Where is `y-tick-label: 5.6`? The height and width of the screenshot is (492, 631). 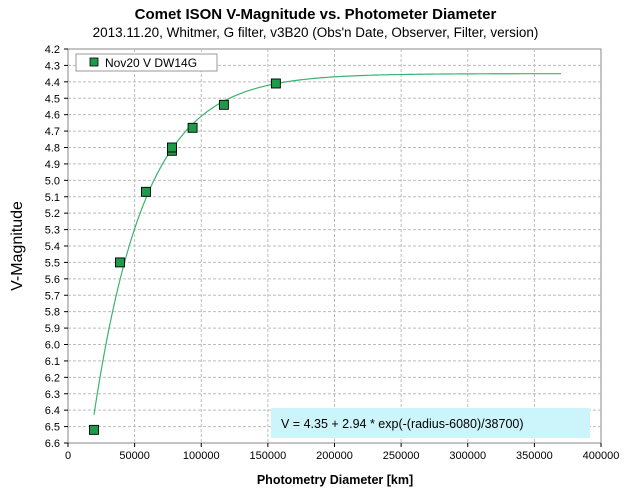
y-tick-label: 5.6 is located at coordinates (52, 280).